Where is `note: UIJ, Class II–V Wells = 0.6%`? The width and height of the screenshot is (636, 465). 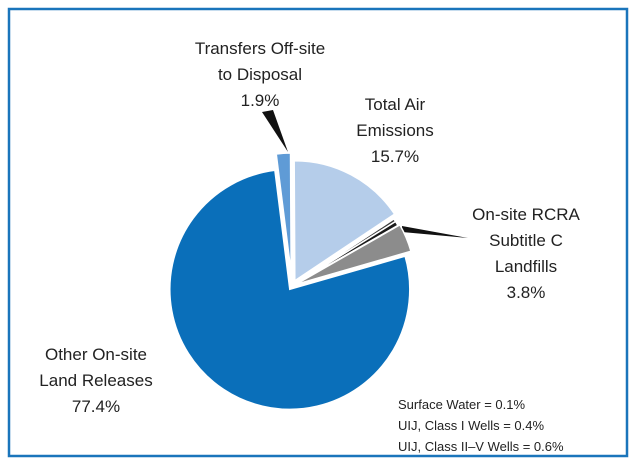
note: UIJ, Class II–V Wells = 0.6% is located at coordinates (481, 446).